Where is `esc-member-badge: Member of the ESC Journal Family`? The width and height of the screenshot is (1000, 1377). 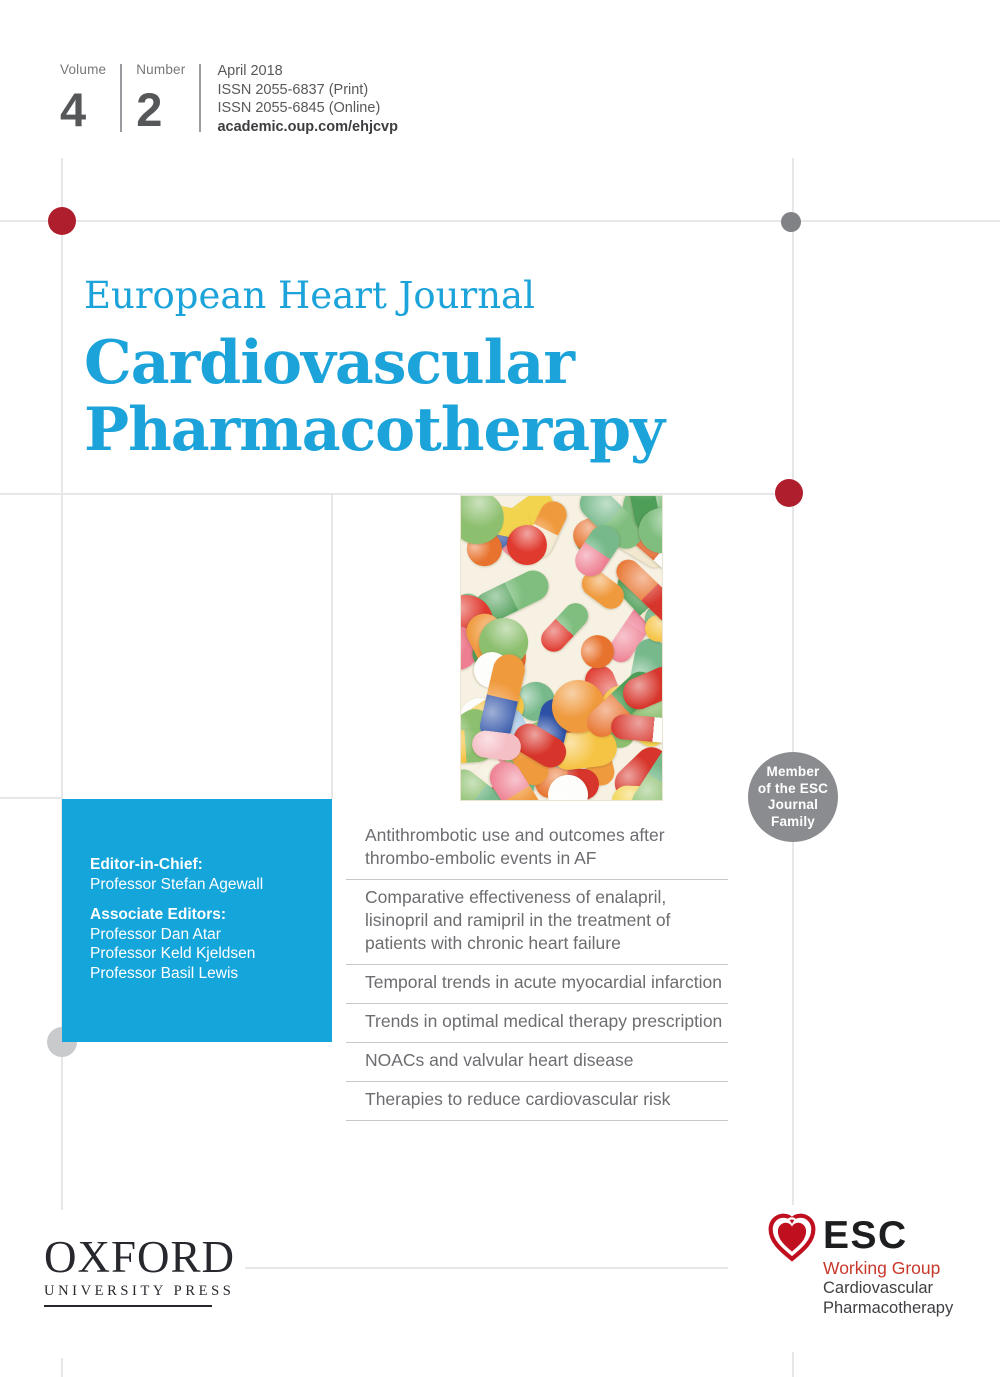 esc-member-badge: Member of the ESC Journal Family is located at coordinates (793, 797).